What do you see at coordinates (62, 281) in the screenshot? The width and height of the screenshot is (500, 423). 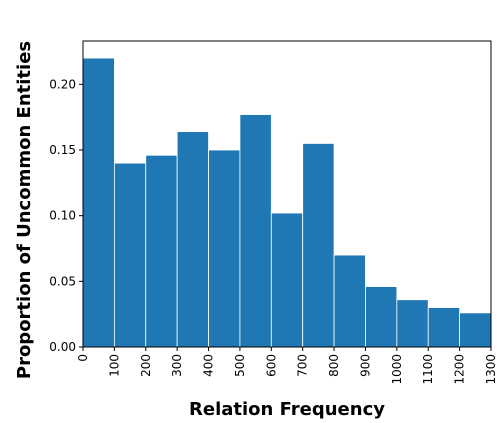 I see `y-tick-label: 0.05` at bounding box center [62, 281].